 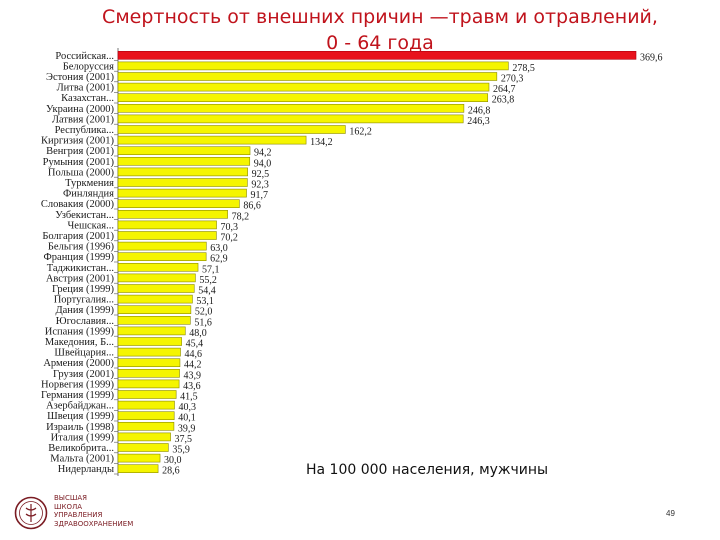 What do you see at coordinates (77, 395) in the screenshot?
I see `category-label: Германия (1999)` at bounding box center [77, 395].